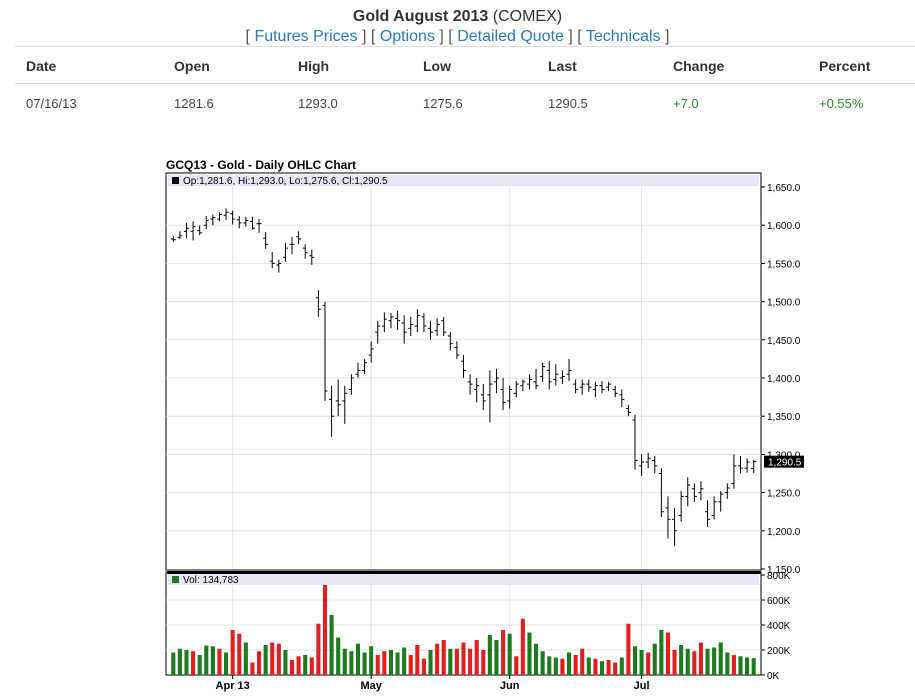 The width and height of the screenshot is (915, 700). Describe the element at coordinates (314, 66) in the screenshot. I see `col-header-high: High` at that location.